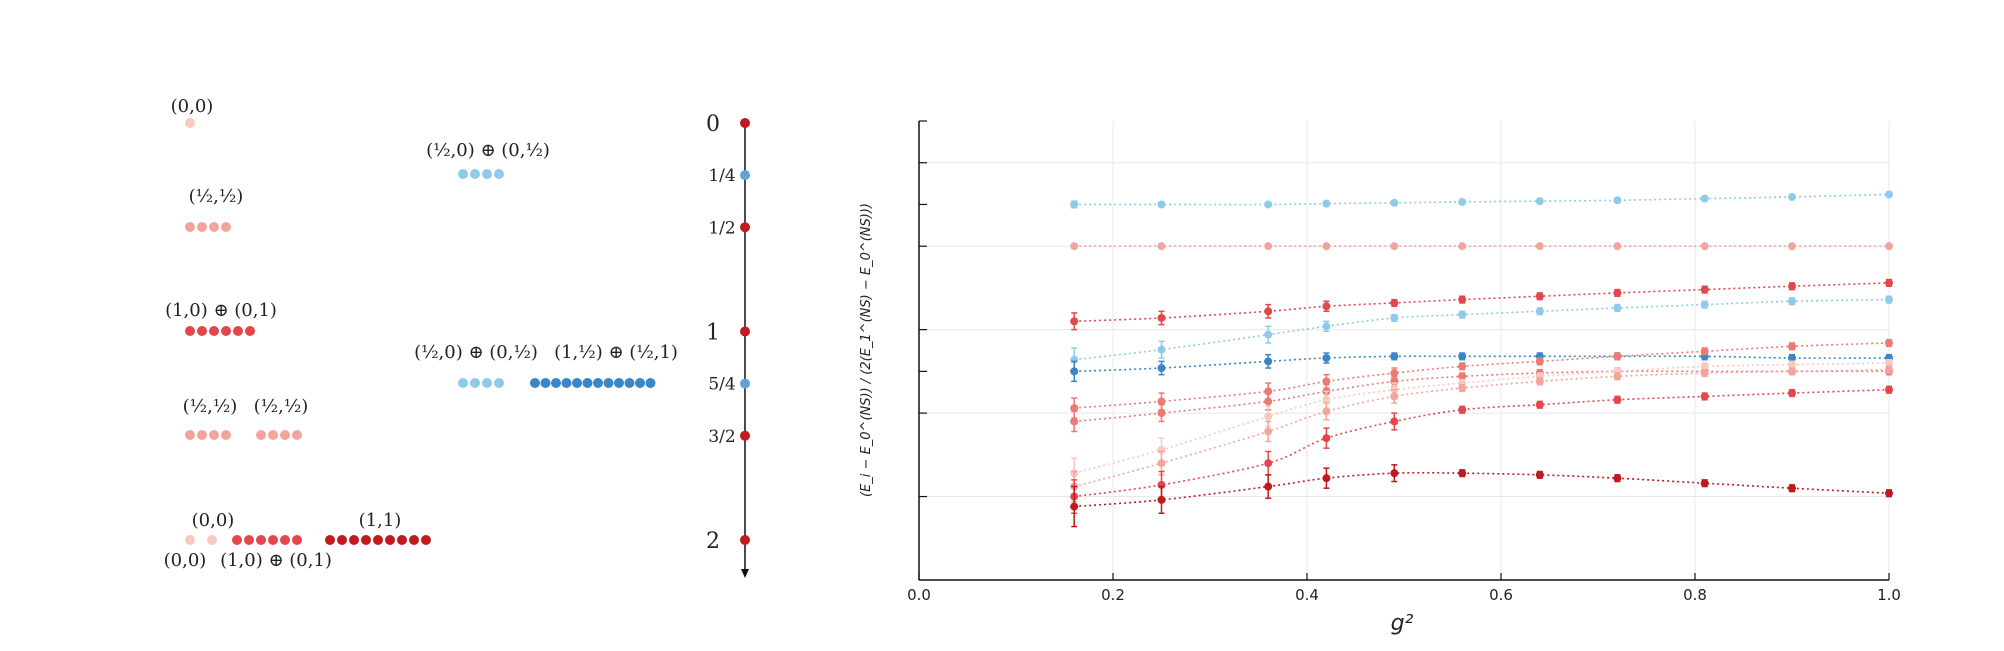 This screenshot has height=651, width=2004. I want to click on scale-label-5: 3/2, so click(721, 437).